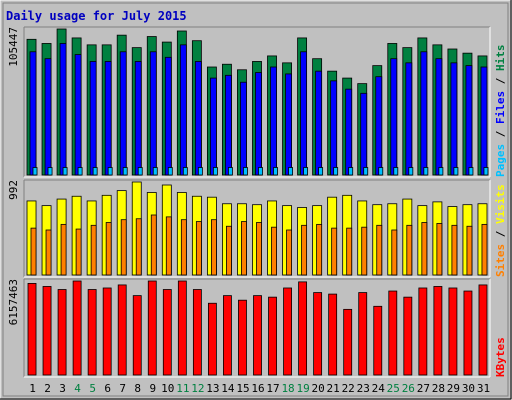 The height and width of the screenshot is (400, 512). I want to click on x-tick-label-14: 14, so click(228, 388).